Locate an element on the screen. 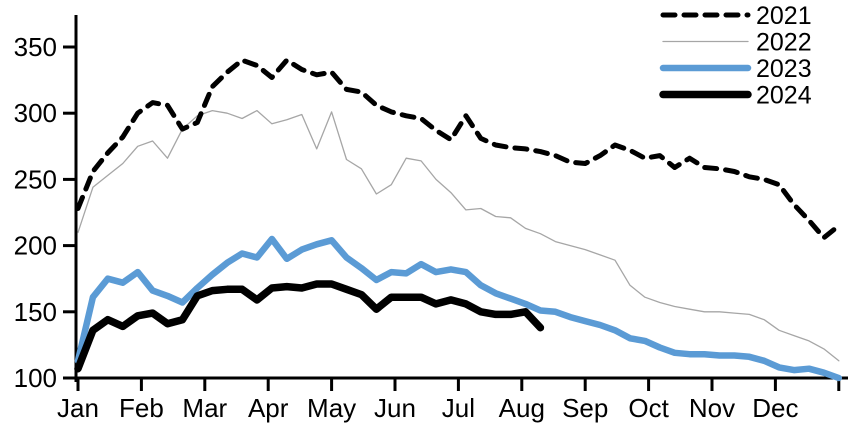 This screenshot has height=430, width=852. x-tick-label: Aug is located at coordinates (522, 408).